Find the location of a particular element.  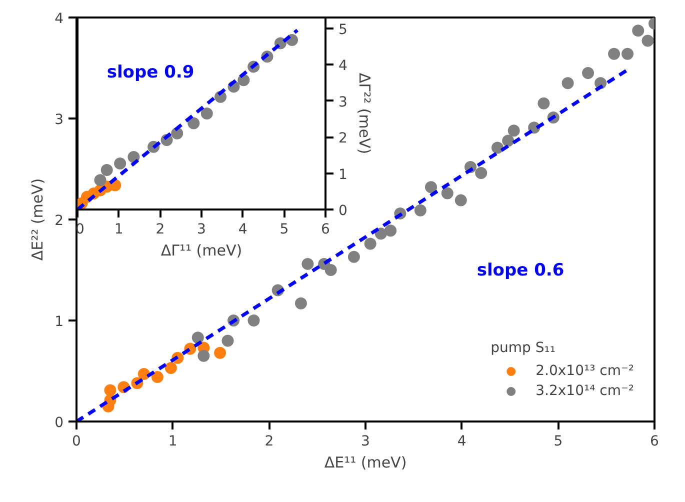

y-axis-title: ΔΓ²² (meV) is located at coordinates (364, 113).